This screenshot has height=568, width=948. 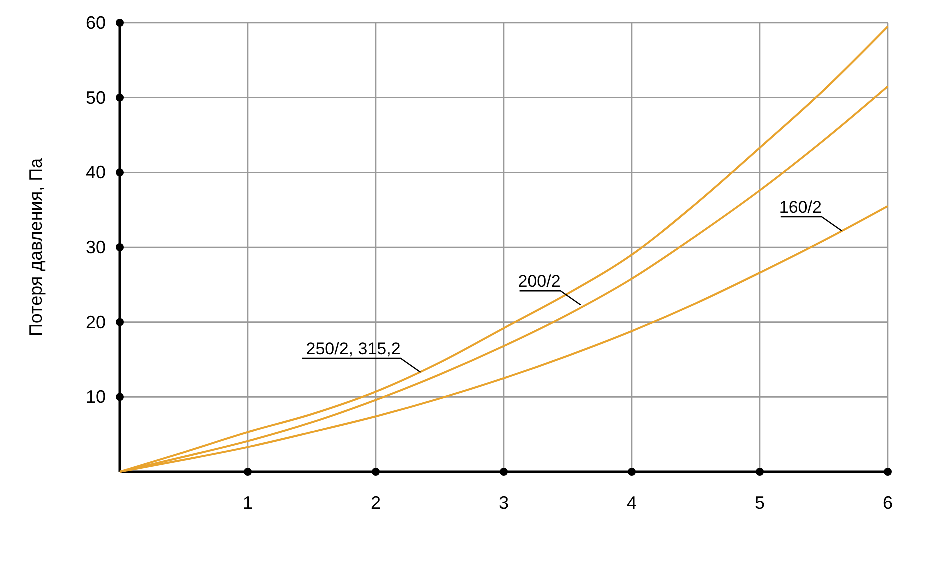 I want to click on y-tick-label: 50, so click(x=96, y=98).